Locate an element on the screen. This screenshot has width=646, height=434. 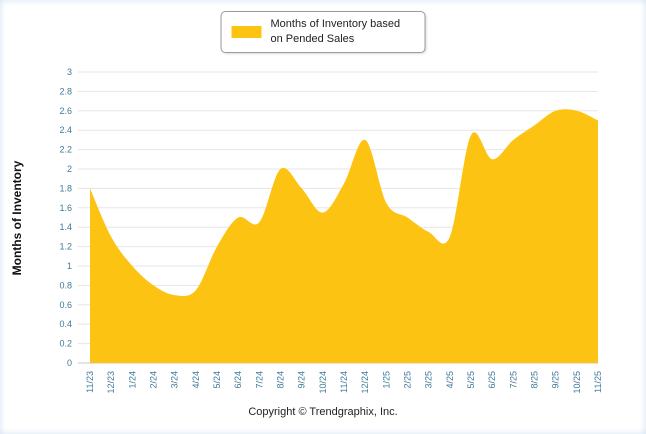
svg-text: 1.8 is located at coordinates (65, 188).